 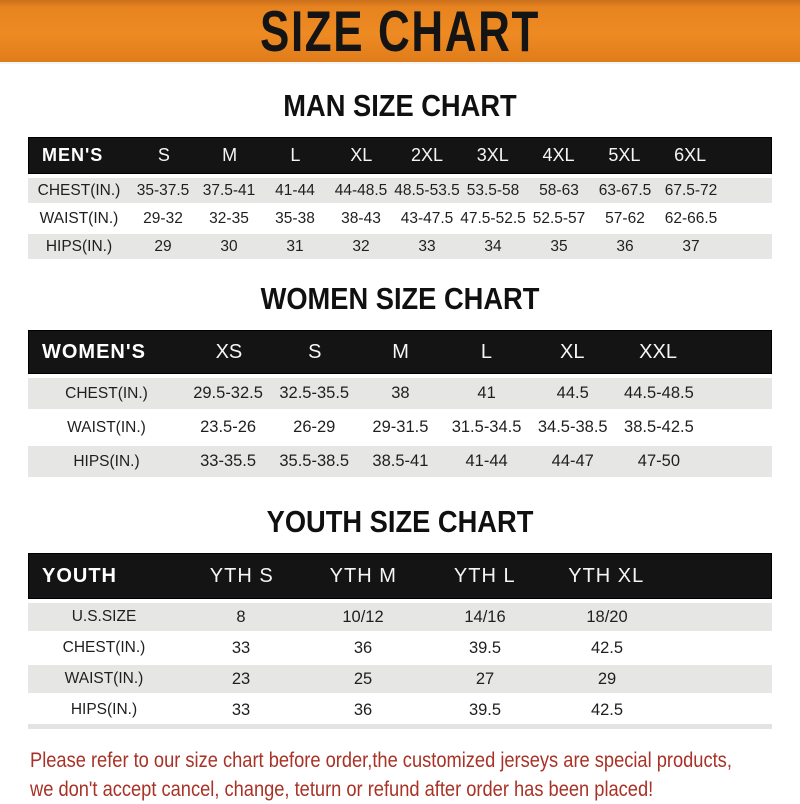 I want to click on column-header: 3XL, so click(x=492, y=155).